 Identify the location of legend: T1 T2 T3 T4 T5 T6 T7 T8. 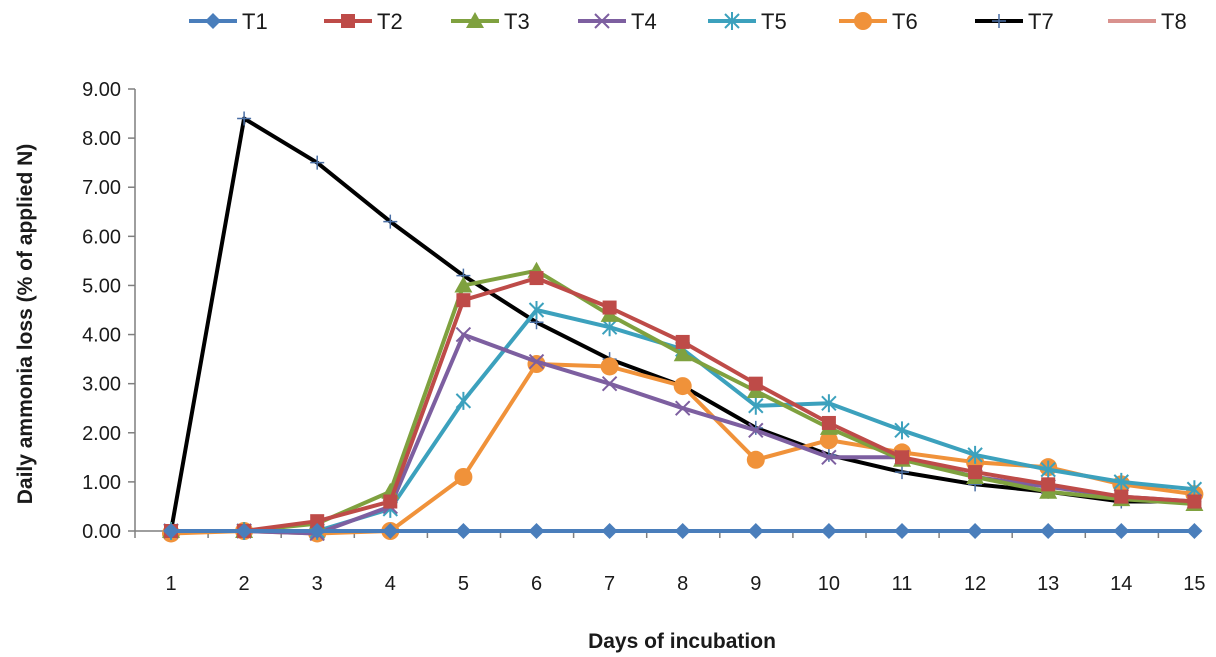
(688, 21).